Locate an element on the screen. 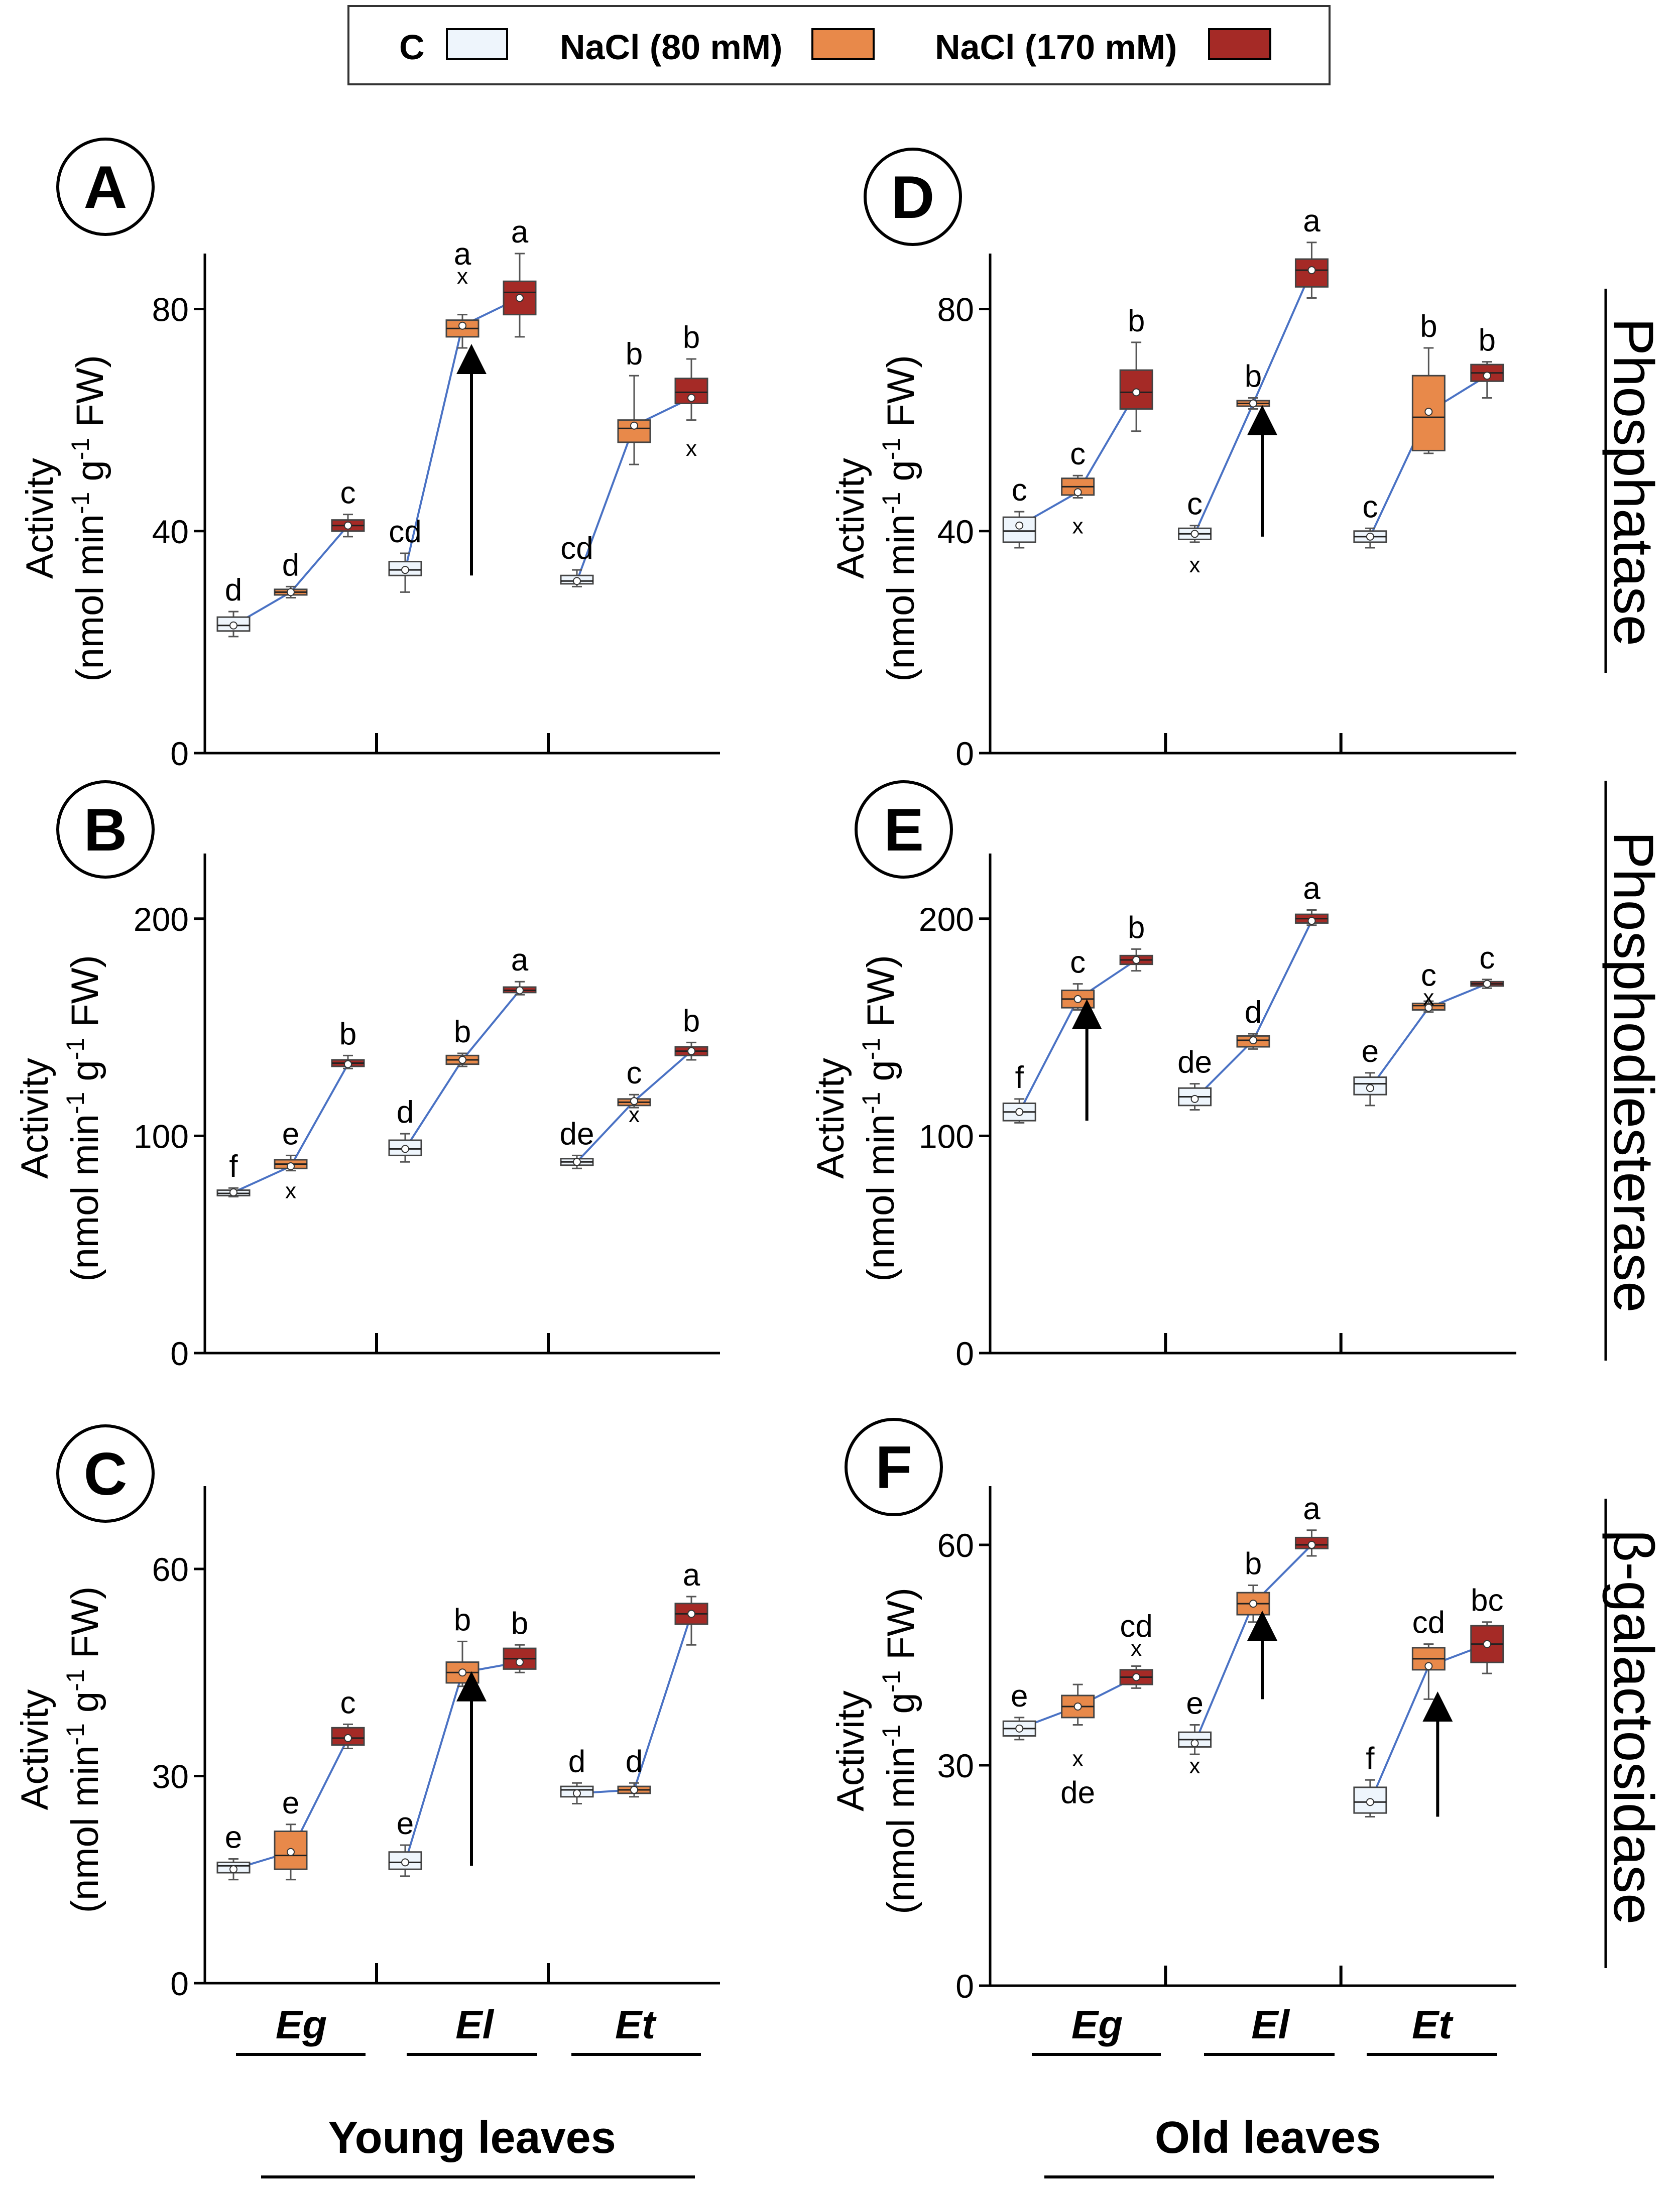 This screenshot has height=2186, width=1680. box-nacl-170-et: c is located at coordinates (1487, 965).